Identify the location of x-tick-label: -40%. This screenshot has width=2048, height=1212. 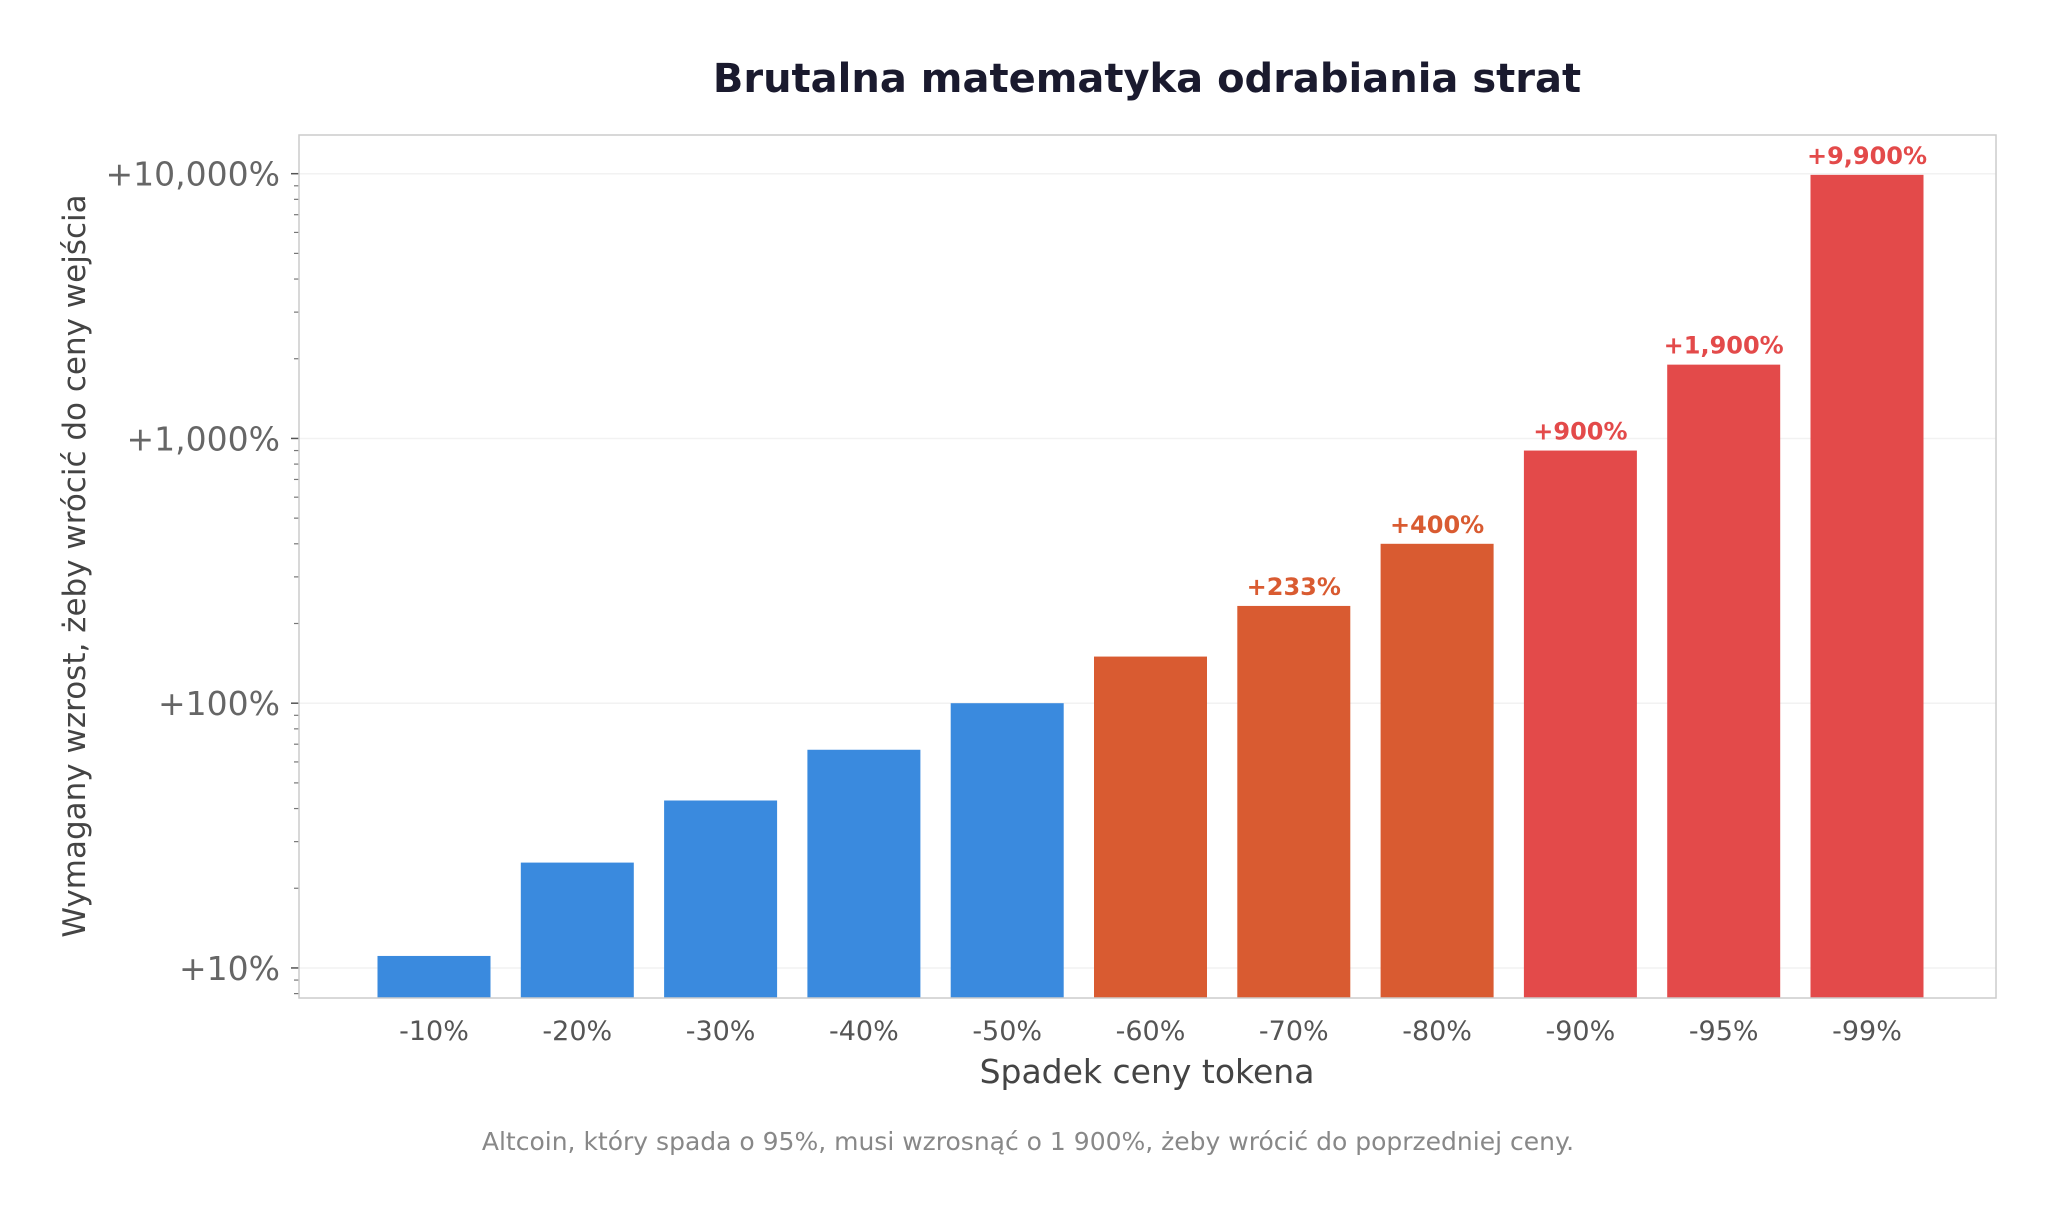
(864, 1031).